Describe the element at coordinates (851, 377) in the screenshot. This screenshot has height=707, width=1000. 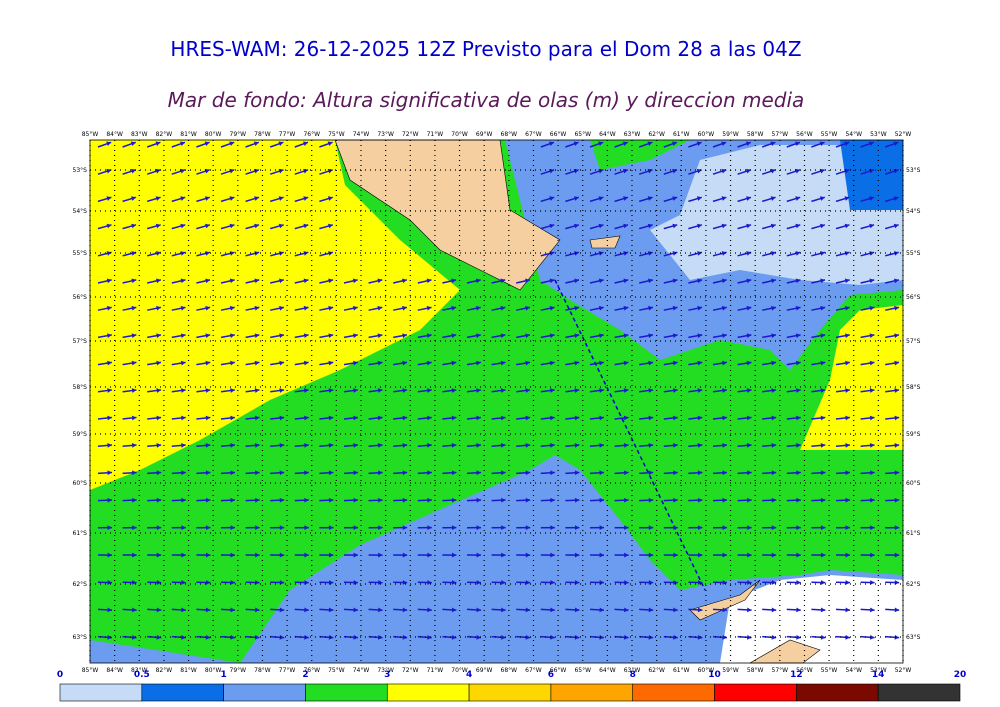
I see `region-yellow` at that location.